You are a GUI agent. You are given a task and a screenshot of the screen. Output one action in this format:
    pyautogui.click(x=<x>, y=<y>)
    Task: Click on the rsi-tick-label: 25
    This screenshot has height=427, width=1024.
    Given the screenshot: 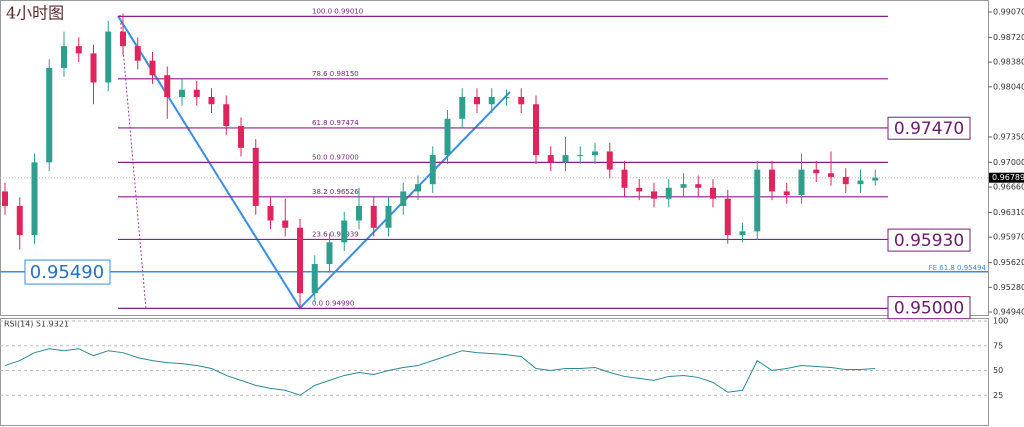 What is the action you would take?
    pyautogui.click(x=998, y=395)
    